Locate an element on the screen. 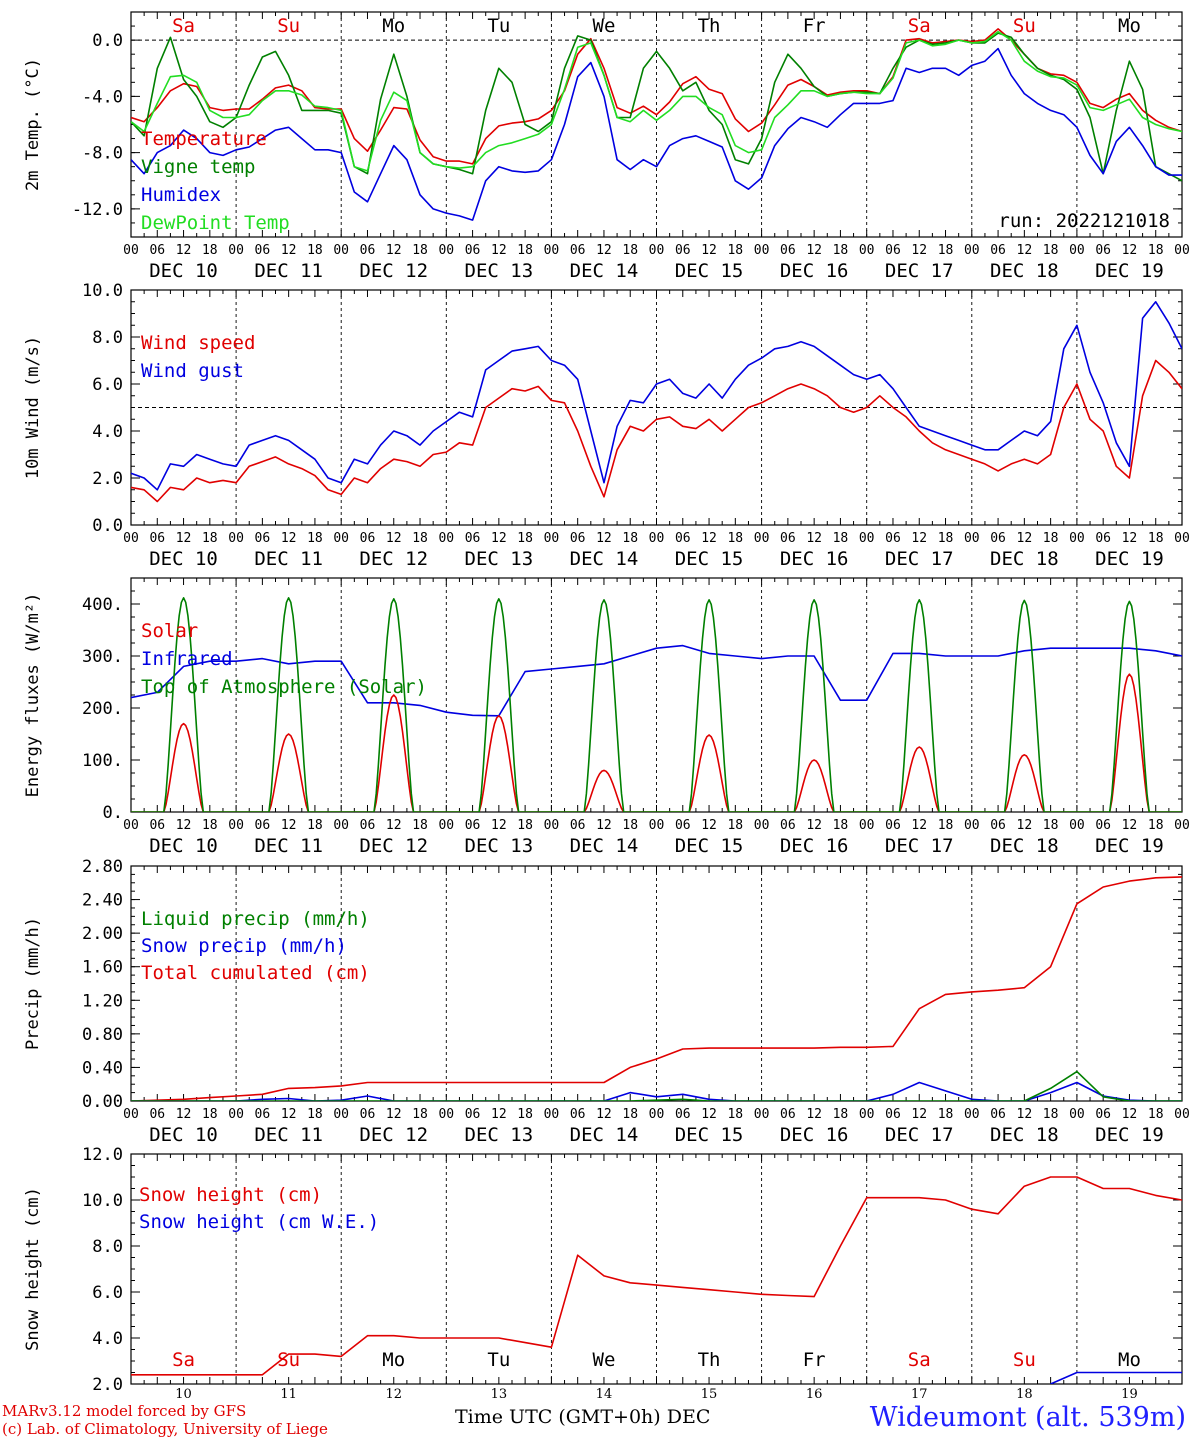 The image size is (1194, 1440). bottom-x-axis-label: Time UTC (GMT+0h) DEC is located at coordinates (583, 1417).